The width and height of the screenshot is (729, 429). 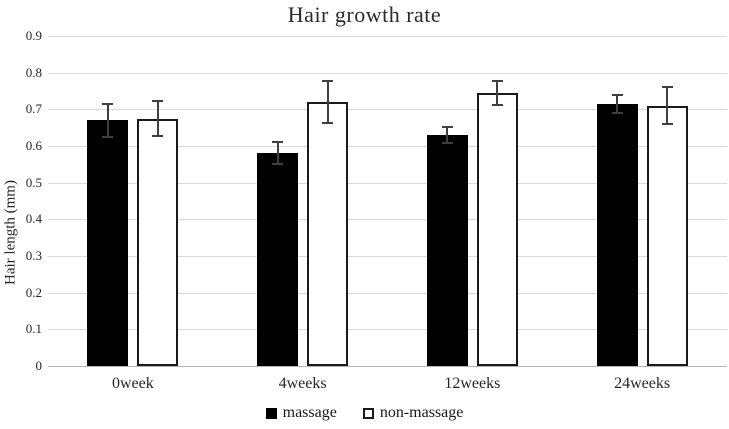 What do you see at coordinates (33, 35) in the screenshot?
I see `y-tick-label: 0.9` at bounding box center [33, 35].